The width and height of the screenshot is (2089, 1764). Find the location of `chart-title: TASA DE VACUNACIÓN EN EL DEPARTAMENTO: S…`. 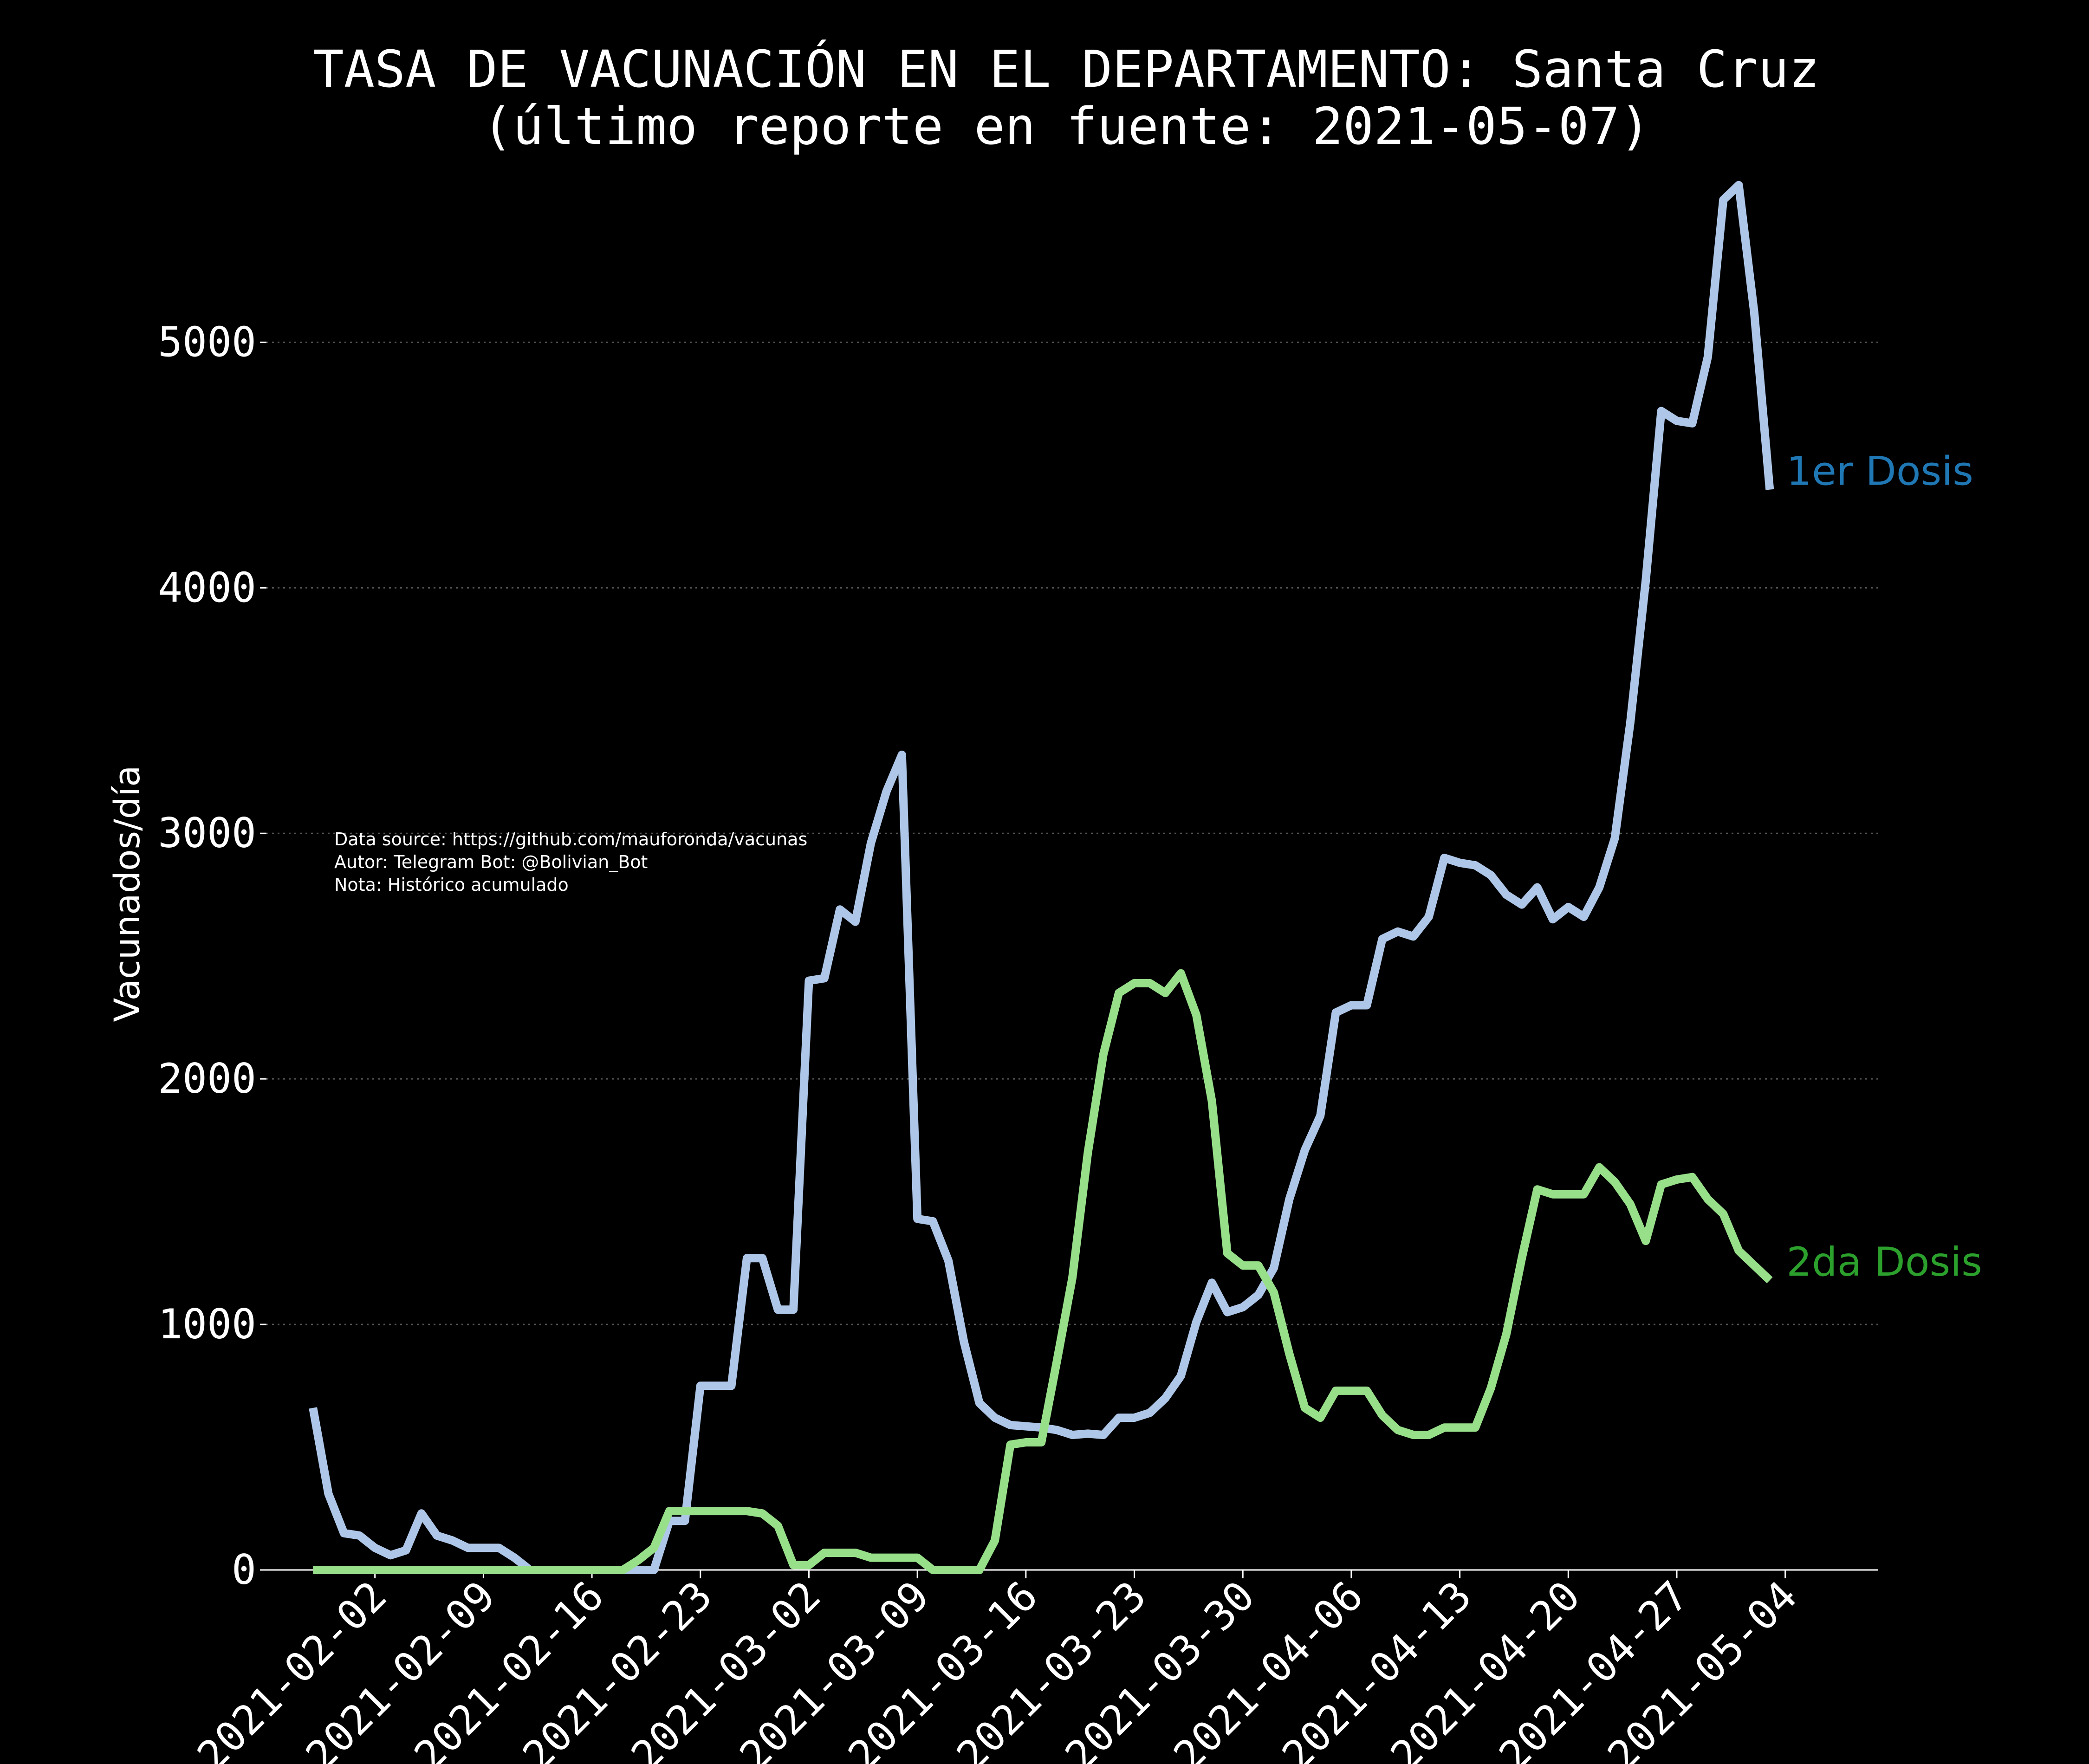

chart-title: TASA DE VACUNACIÓN EN EL DEPARTAMENTO: S… is located at coordinates (1066, 69).